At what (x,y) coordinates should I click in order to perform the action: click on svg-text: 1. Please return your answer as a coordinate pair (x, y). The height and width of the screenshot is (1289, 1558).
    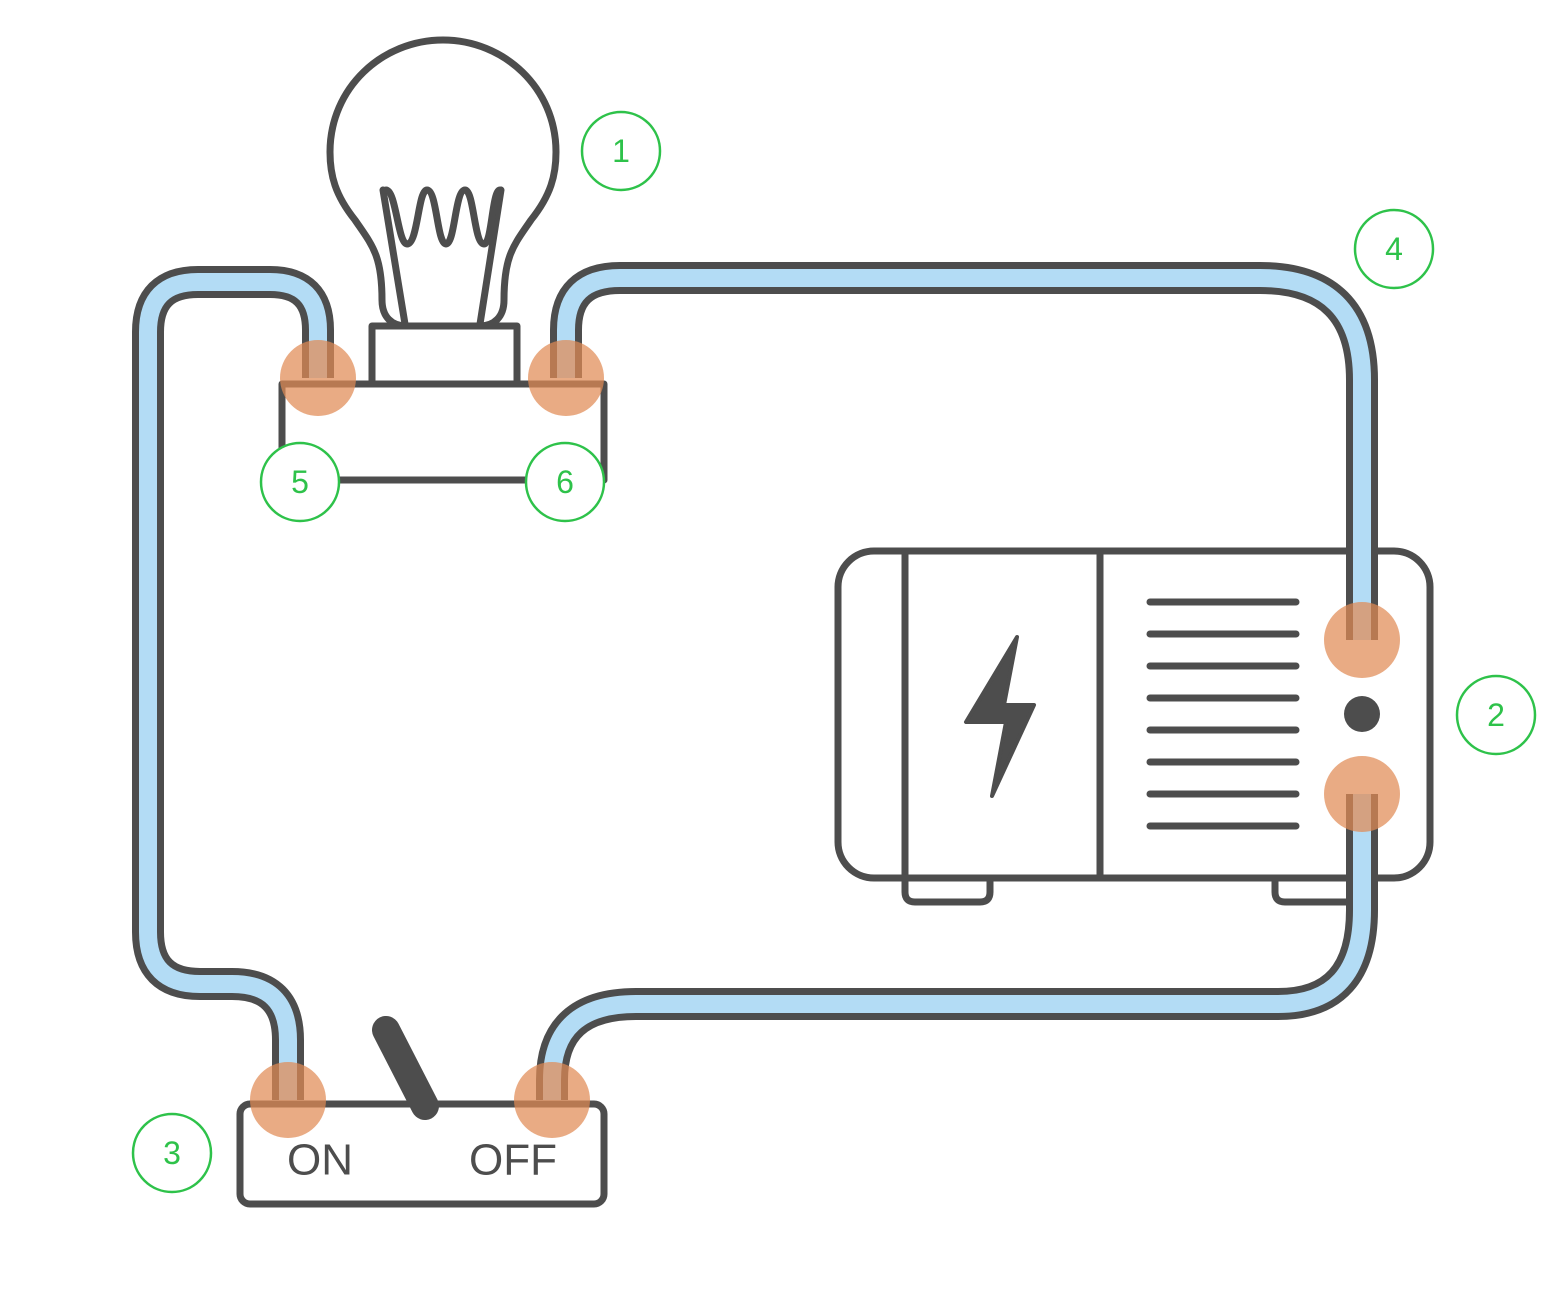
    Looking at the image, I should click on (621, 151).